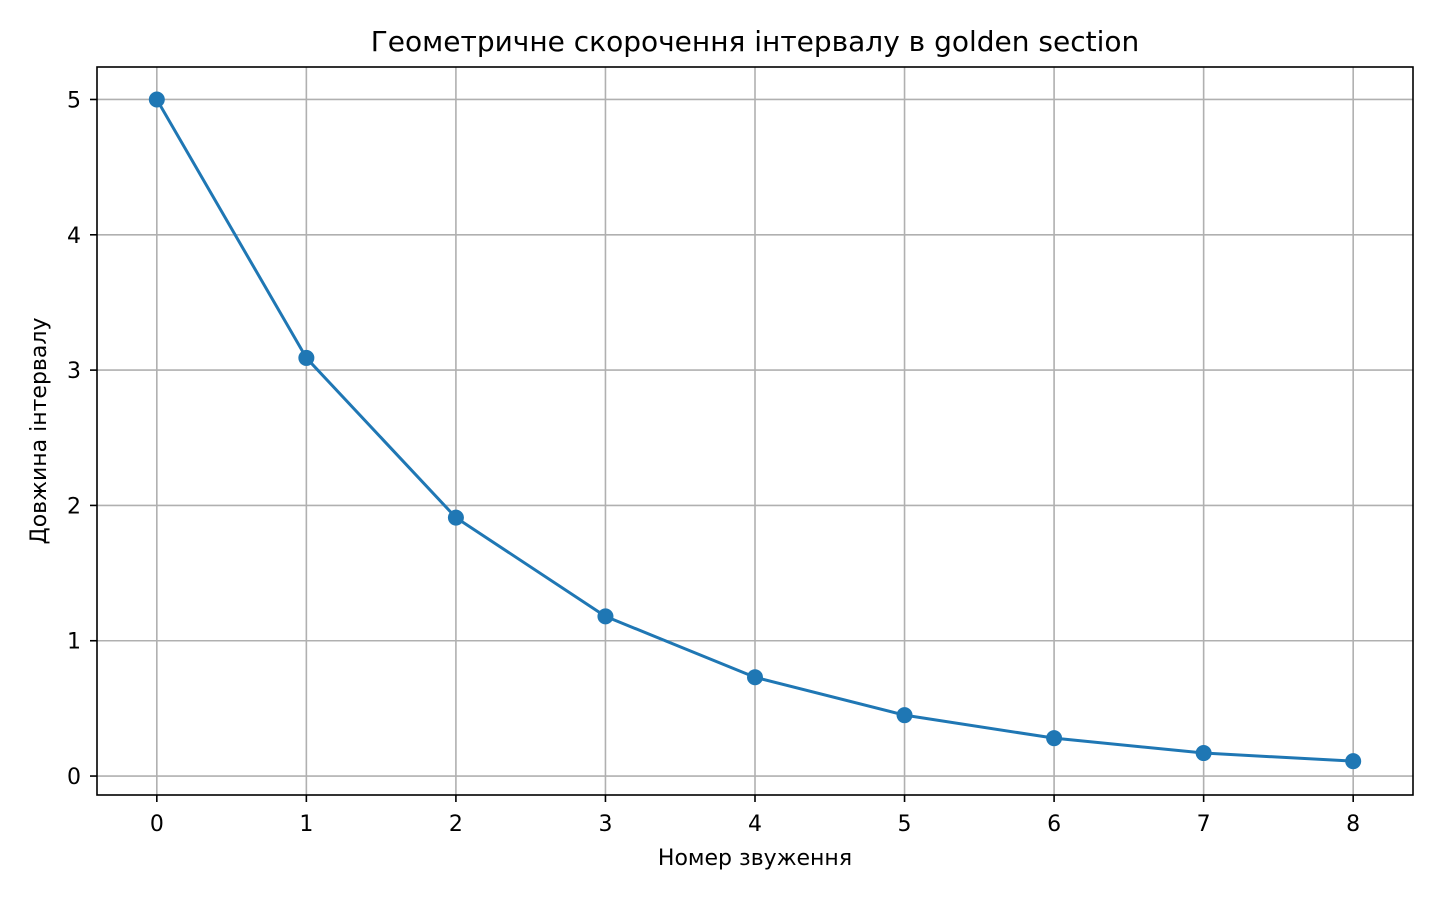 The height and width of the screenshot is (905, 1440). I want to click on x-tick-label: 8, so click(1353, 824).